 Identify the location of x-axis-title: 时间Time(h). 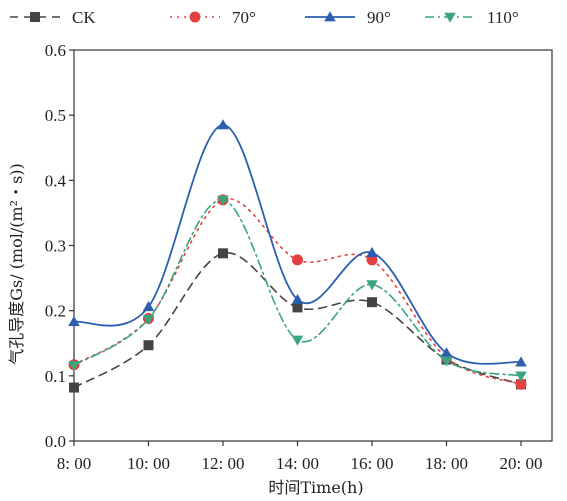
(315, 487).